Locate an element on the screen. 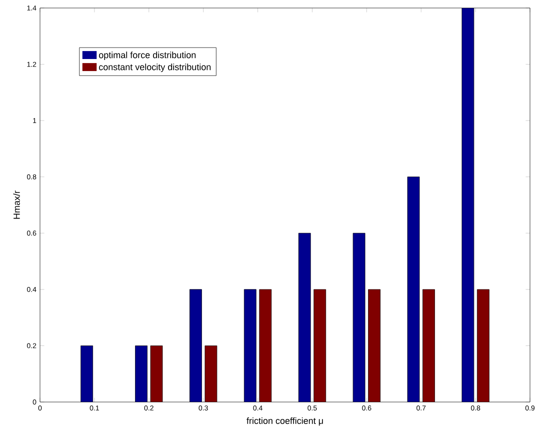 The image size is (543, 442). x-axis-title: friction coefficient μ is located at coordinates (284, 421).